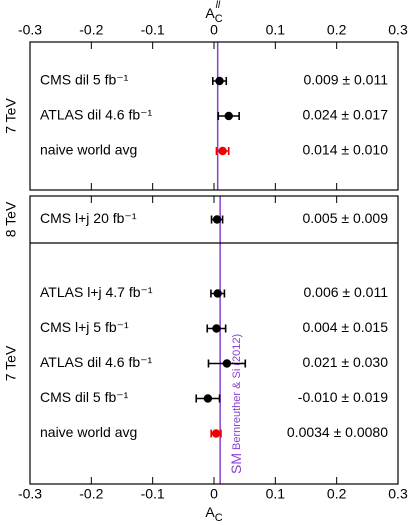  I want to click on x-axis-title: AC, so click(213, 514).